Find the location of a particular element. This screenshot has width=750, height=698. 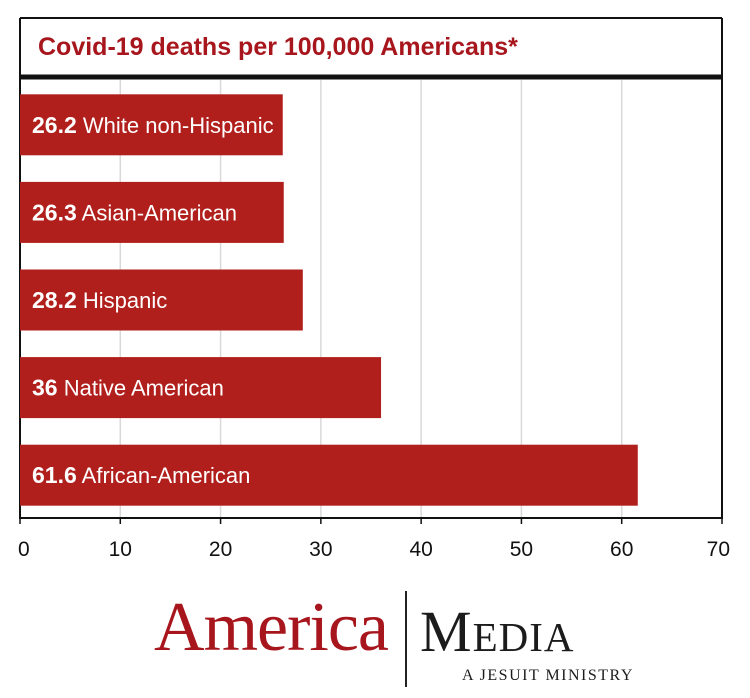

x-tick-label: 40 is located at coordinates (420, 549).